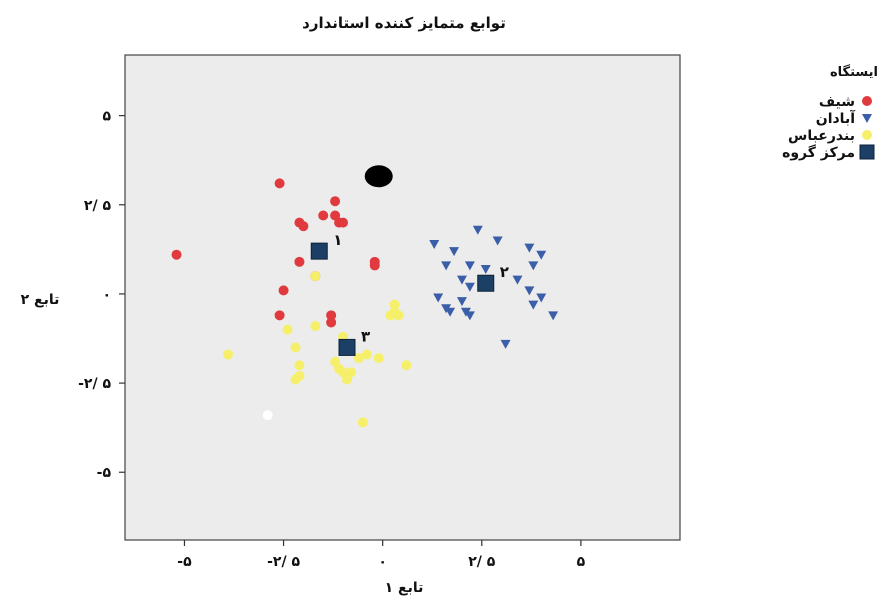  Describe the element at coordinates (184, 562) in the screenshot. I see `x-tick-label: -۵` at that location.